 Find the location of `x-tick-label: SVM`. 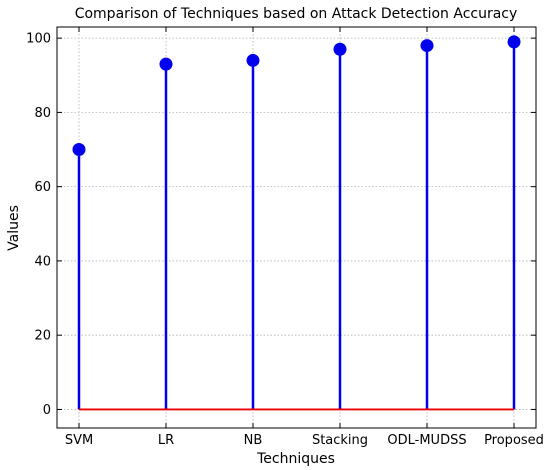

x-tick-label: SVM is located at coordinates (79, 440).